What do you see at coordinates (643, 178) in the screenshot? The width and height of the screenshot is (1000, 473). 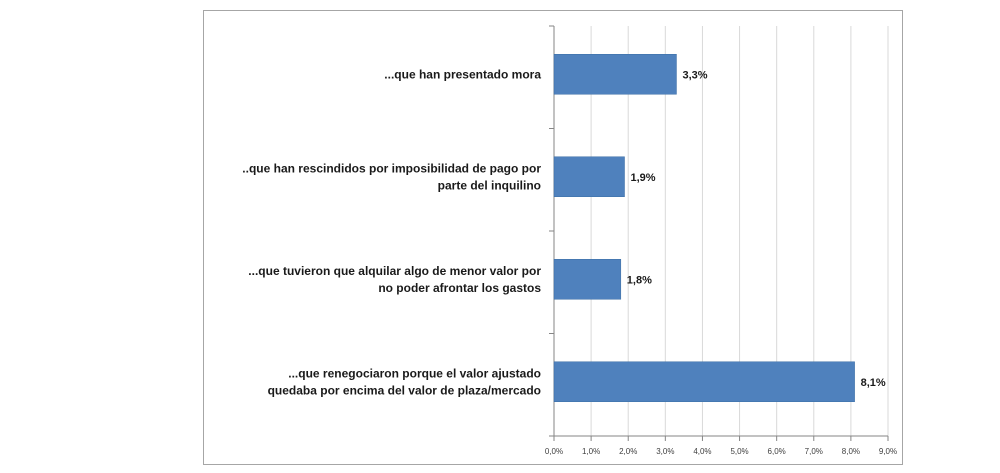 I see `data-label: 1,9%` at bounding box center [643, 178].